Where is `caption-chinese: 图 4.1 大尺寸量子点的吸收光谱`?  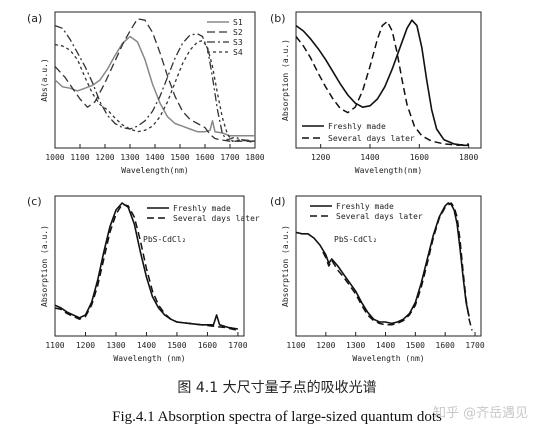
caption-chinese: 图 4.1 大尺寸量子点的吸收光谱 is located at coordinates (277, 388).